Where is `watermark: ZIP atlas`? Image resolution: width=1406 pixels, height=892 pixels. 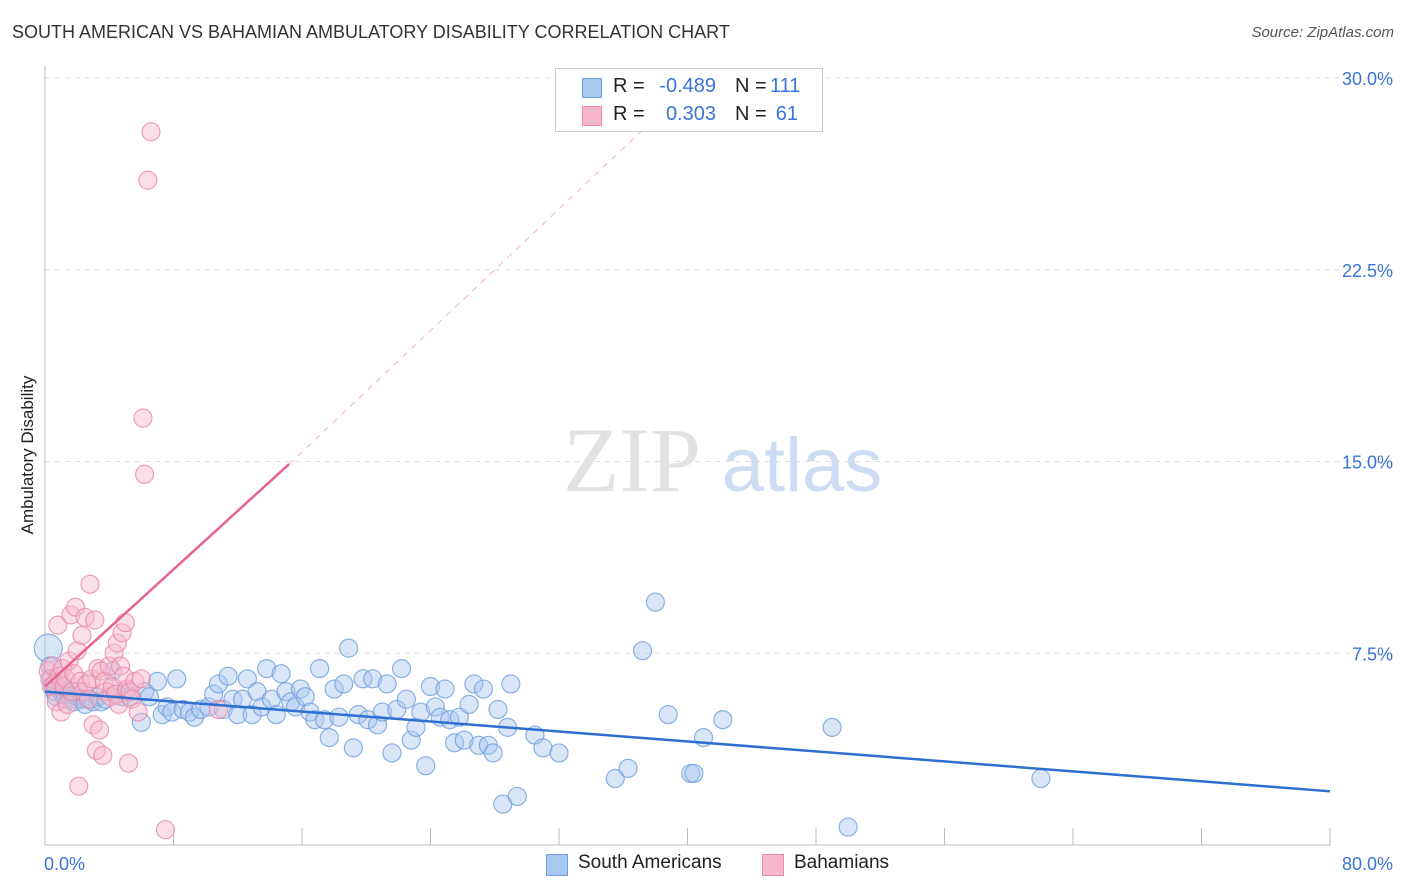
watermark: ZIP atlas is located at coordinates (722, 460).